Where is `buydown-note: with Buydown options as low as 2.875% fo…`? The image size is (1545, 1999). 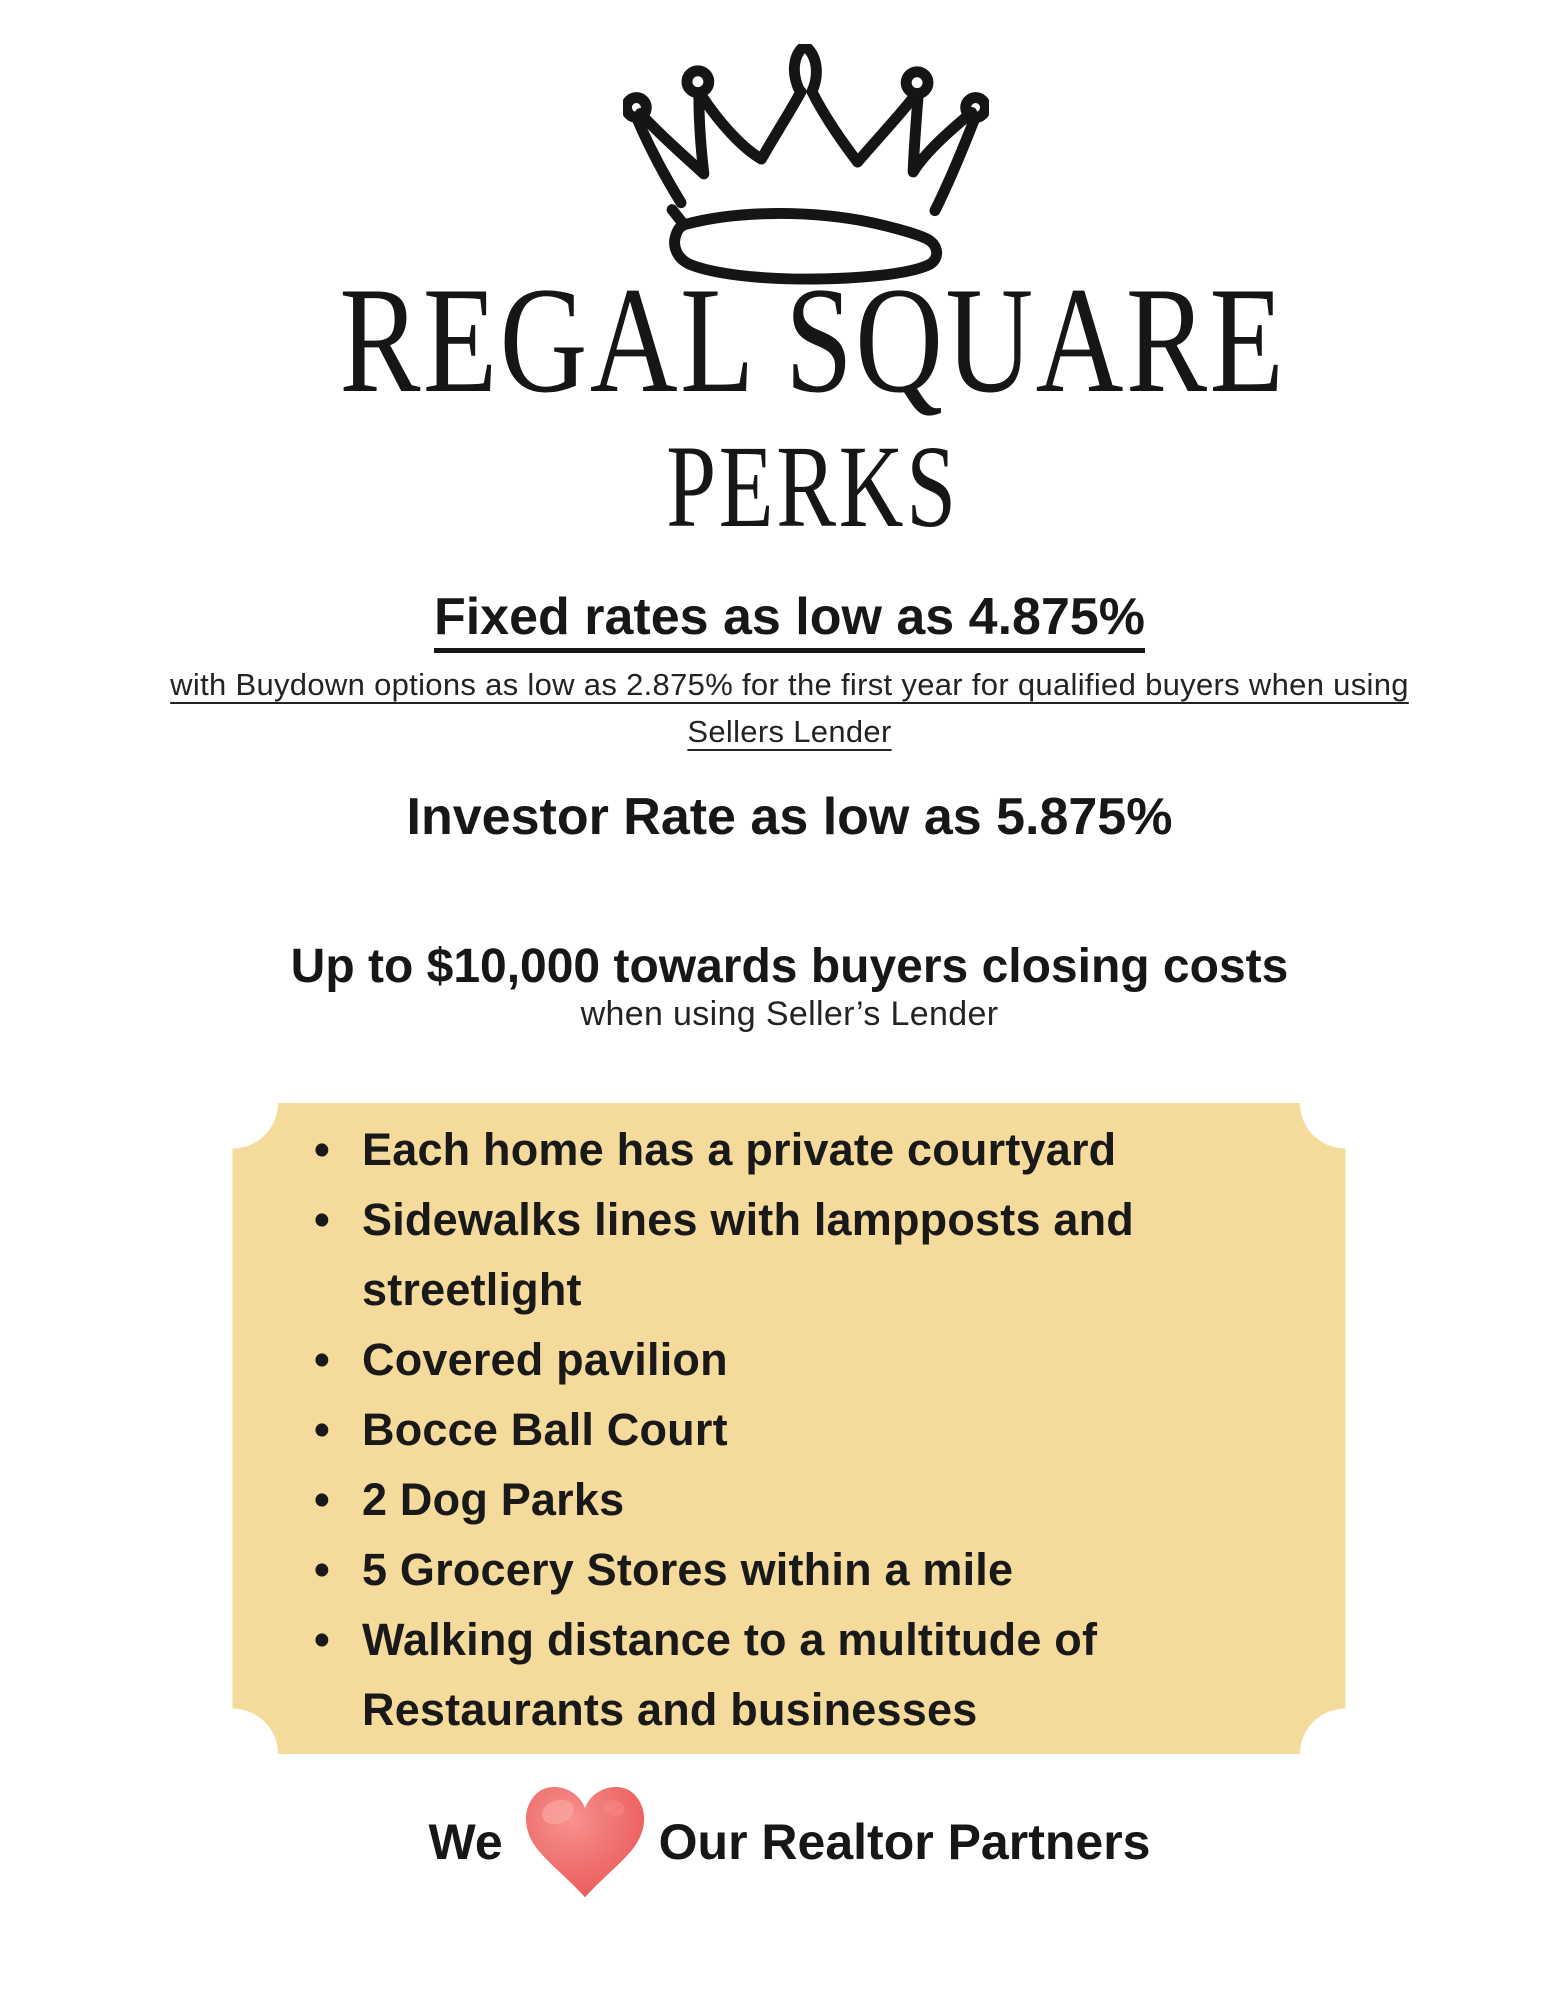
buydown-note: with Buydown options as low as 2.875% fo… is located at coordinates (789, 708).